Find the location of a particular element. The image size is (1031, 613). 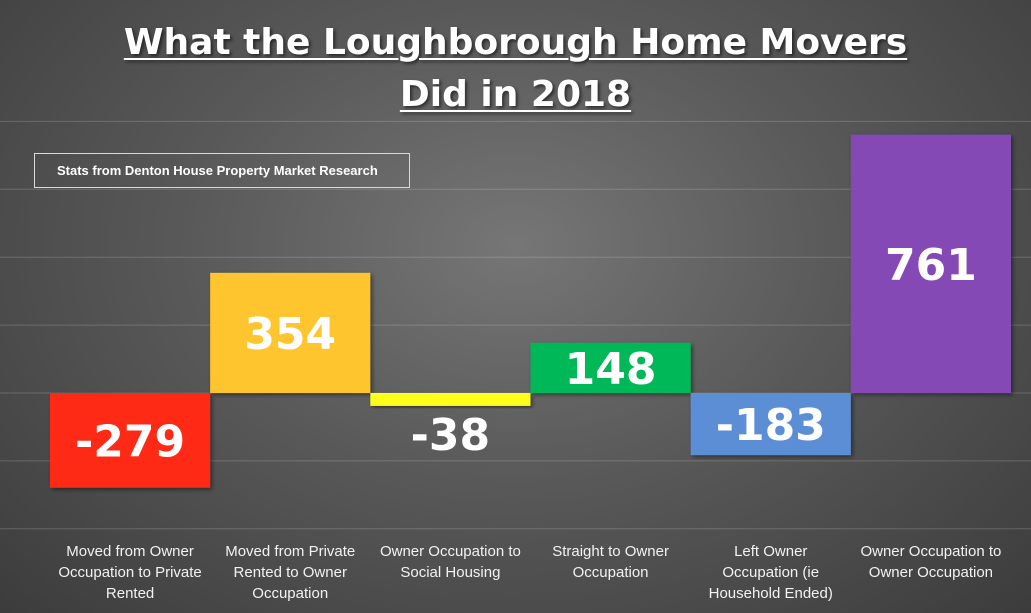

data-label-5: 761 is located at coordinates (931, 265).